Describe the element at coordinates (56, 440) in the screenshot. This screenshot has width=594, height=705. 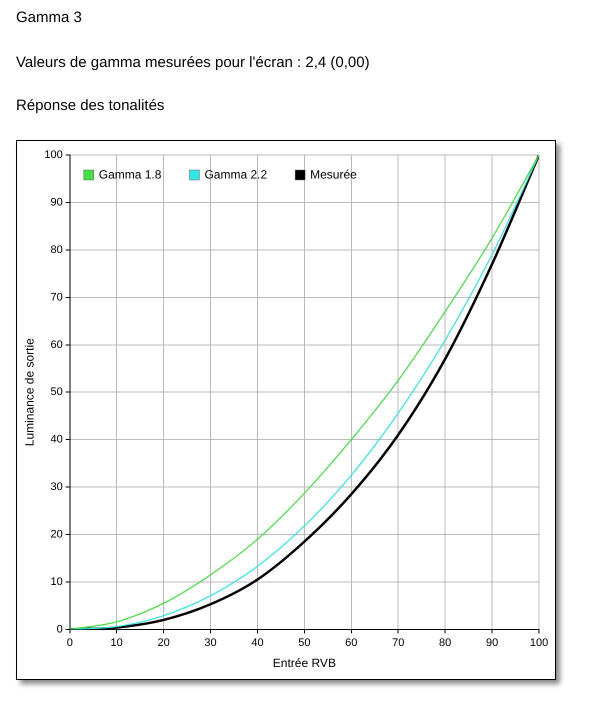
I see `y-tick-label: 40` at that location.